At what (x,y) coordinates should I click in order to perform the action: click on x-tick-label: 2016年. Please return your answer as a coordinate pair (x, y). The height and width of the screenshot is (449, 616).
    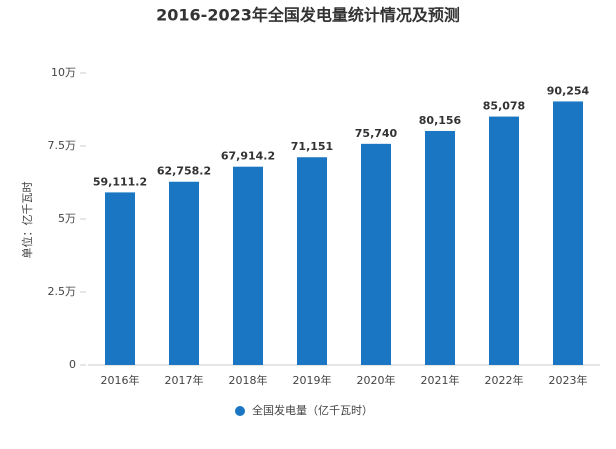
    Looking at the image, I should click on (120, 380).